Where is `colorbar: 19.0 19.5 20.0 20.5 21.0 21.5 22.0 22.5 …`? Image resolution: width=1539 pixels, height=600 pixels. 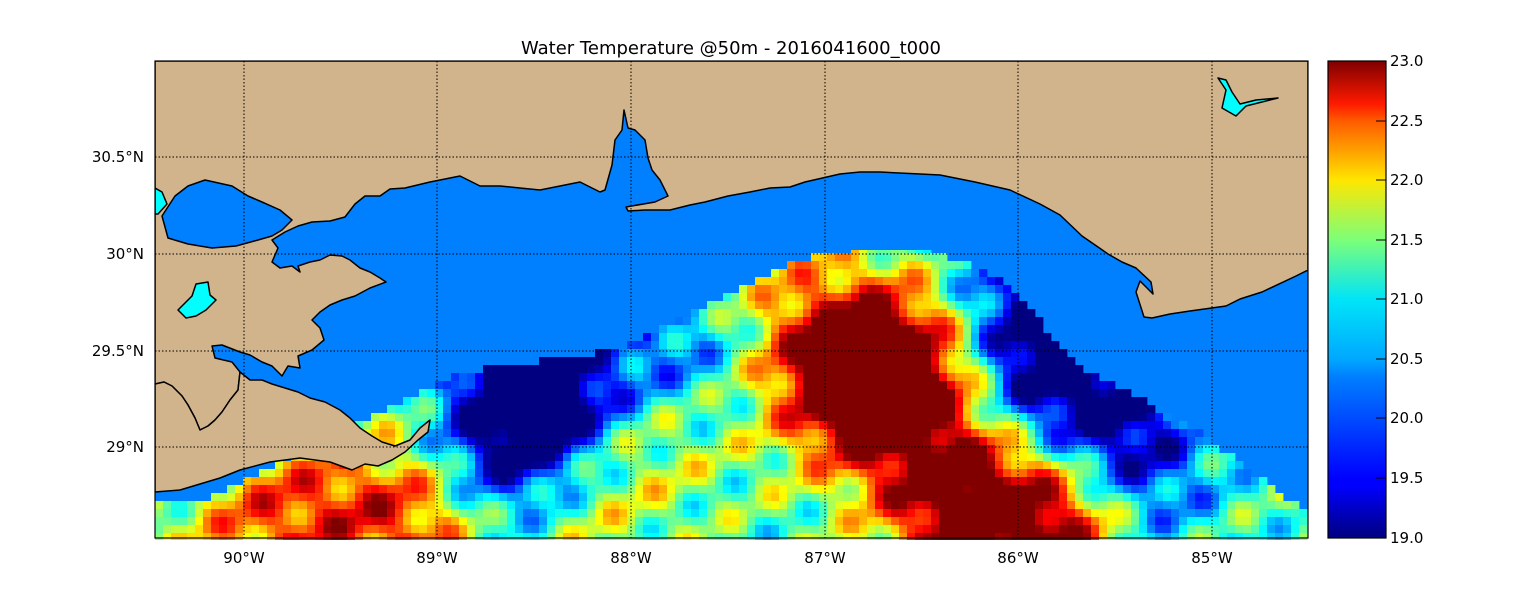
colorbar: 19.0 19.5 20.0 20.5 21.0 21.5 22.0 22.5 … is located at coordinates (1375, 299).